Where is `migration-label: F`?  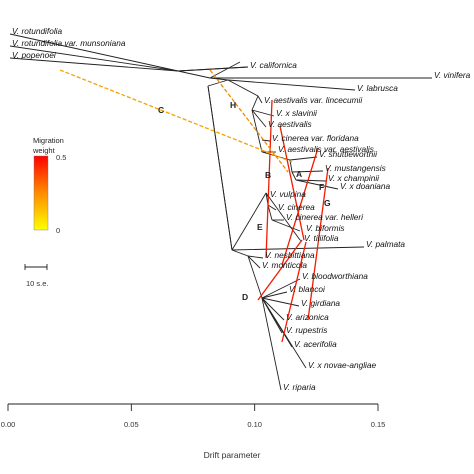
migration-label: F is located at coordinates (321, 187).